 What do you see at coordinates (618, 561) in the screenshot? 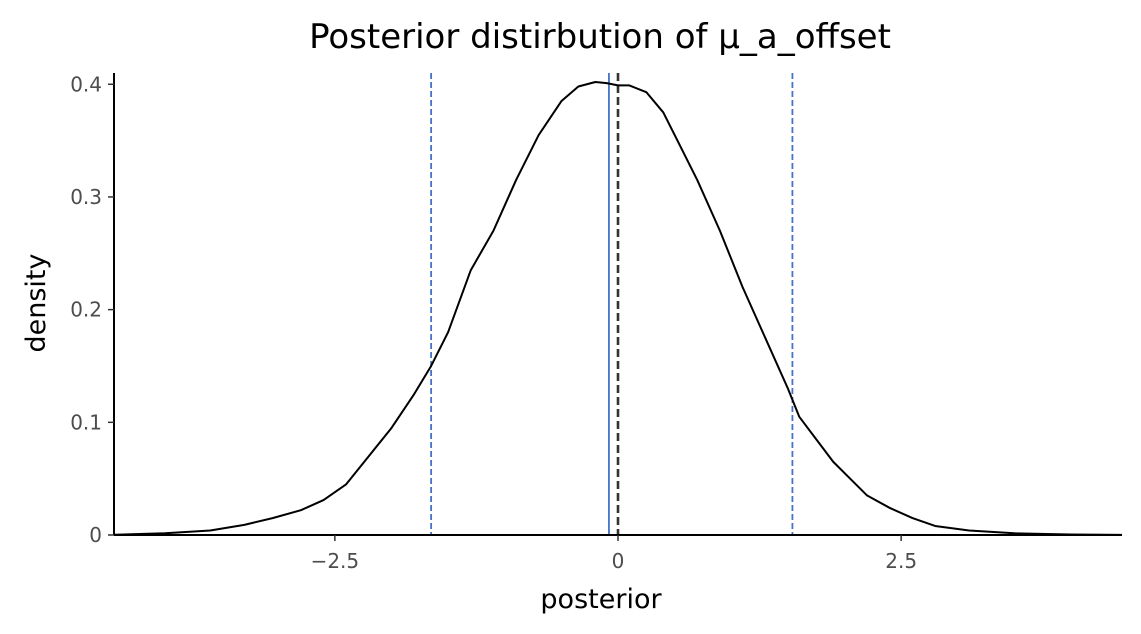
I see `x-tick-label-1: 0` at bounding box center [618, 561].